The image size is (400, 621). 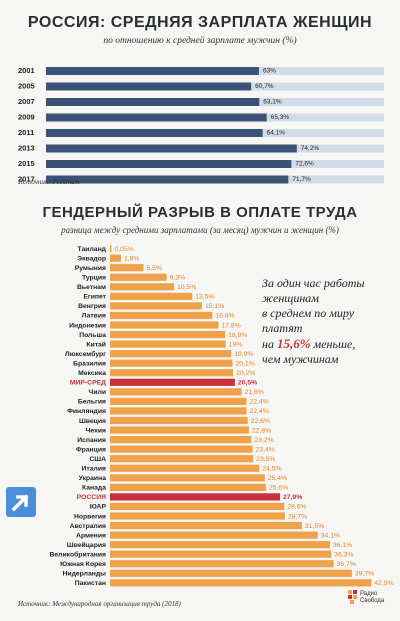 I want to click on chart2-value-label: 23,5%, so click(x=265, y=459).